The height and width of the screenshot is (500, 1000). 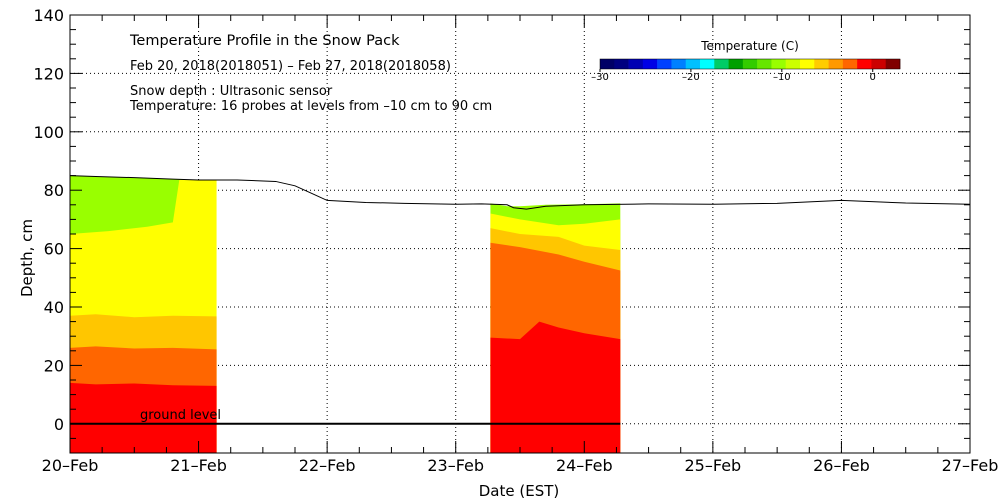 What do you see at coordinates (713, 465) in the screenshot?
I see `x-tick-label: 25–Feb` at bounding box center [713, 465].